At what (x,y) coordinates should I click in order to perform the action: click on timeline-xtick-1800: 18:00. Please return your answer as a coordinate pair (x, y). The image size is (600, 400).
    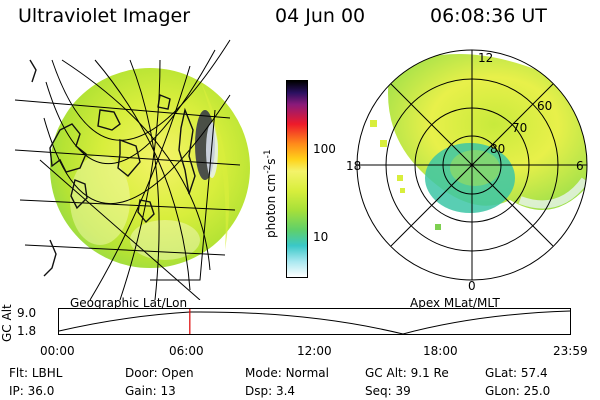
    Looking at the image, I should click on (440, 351).